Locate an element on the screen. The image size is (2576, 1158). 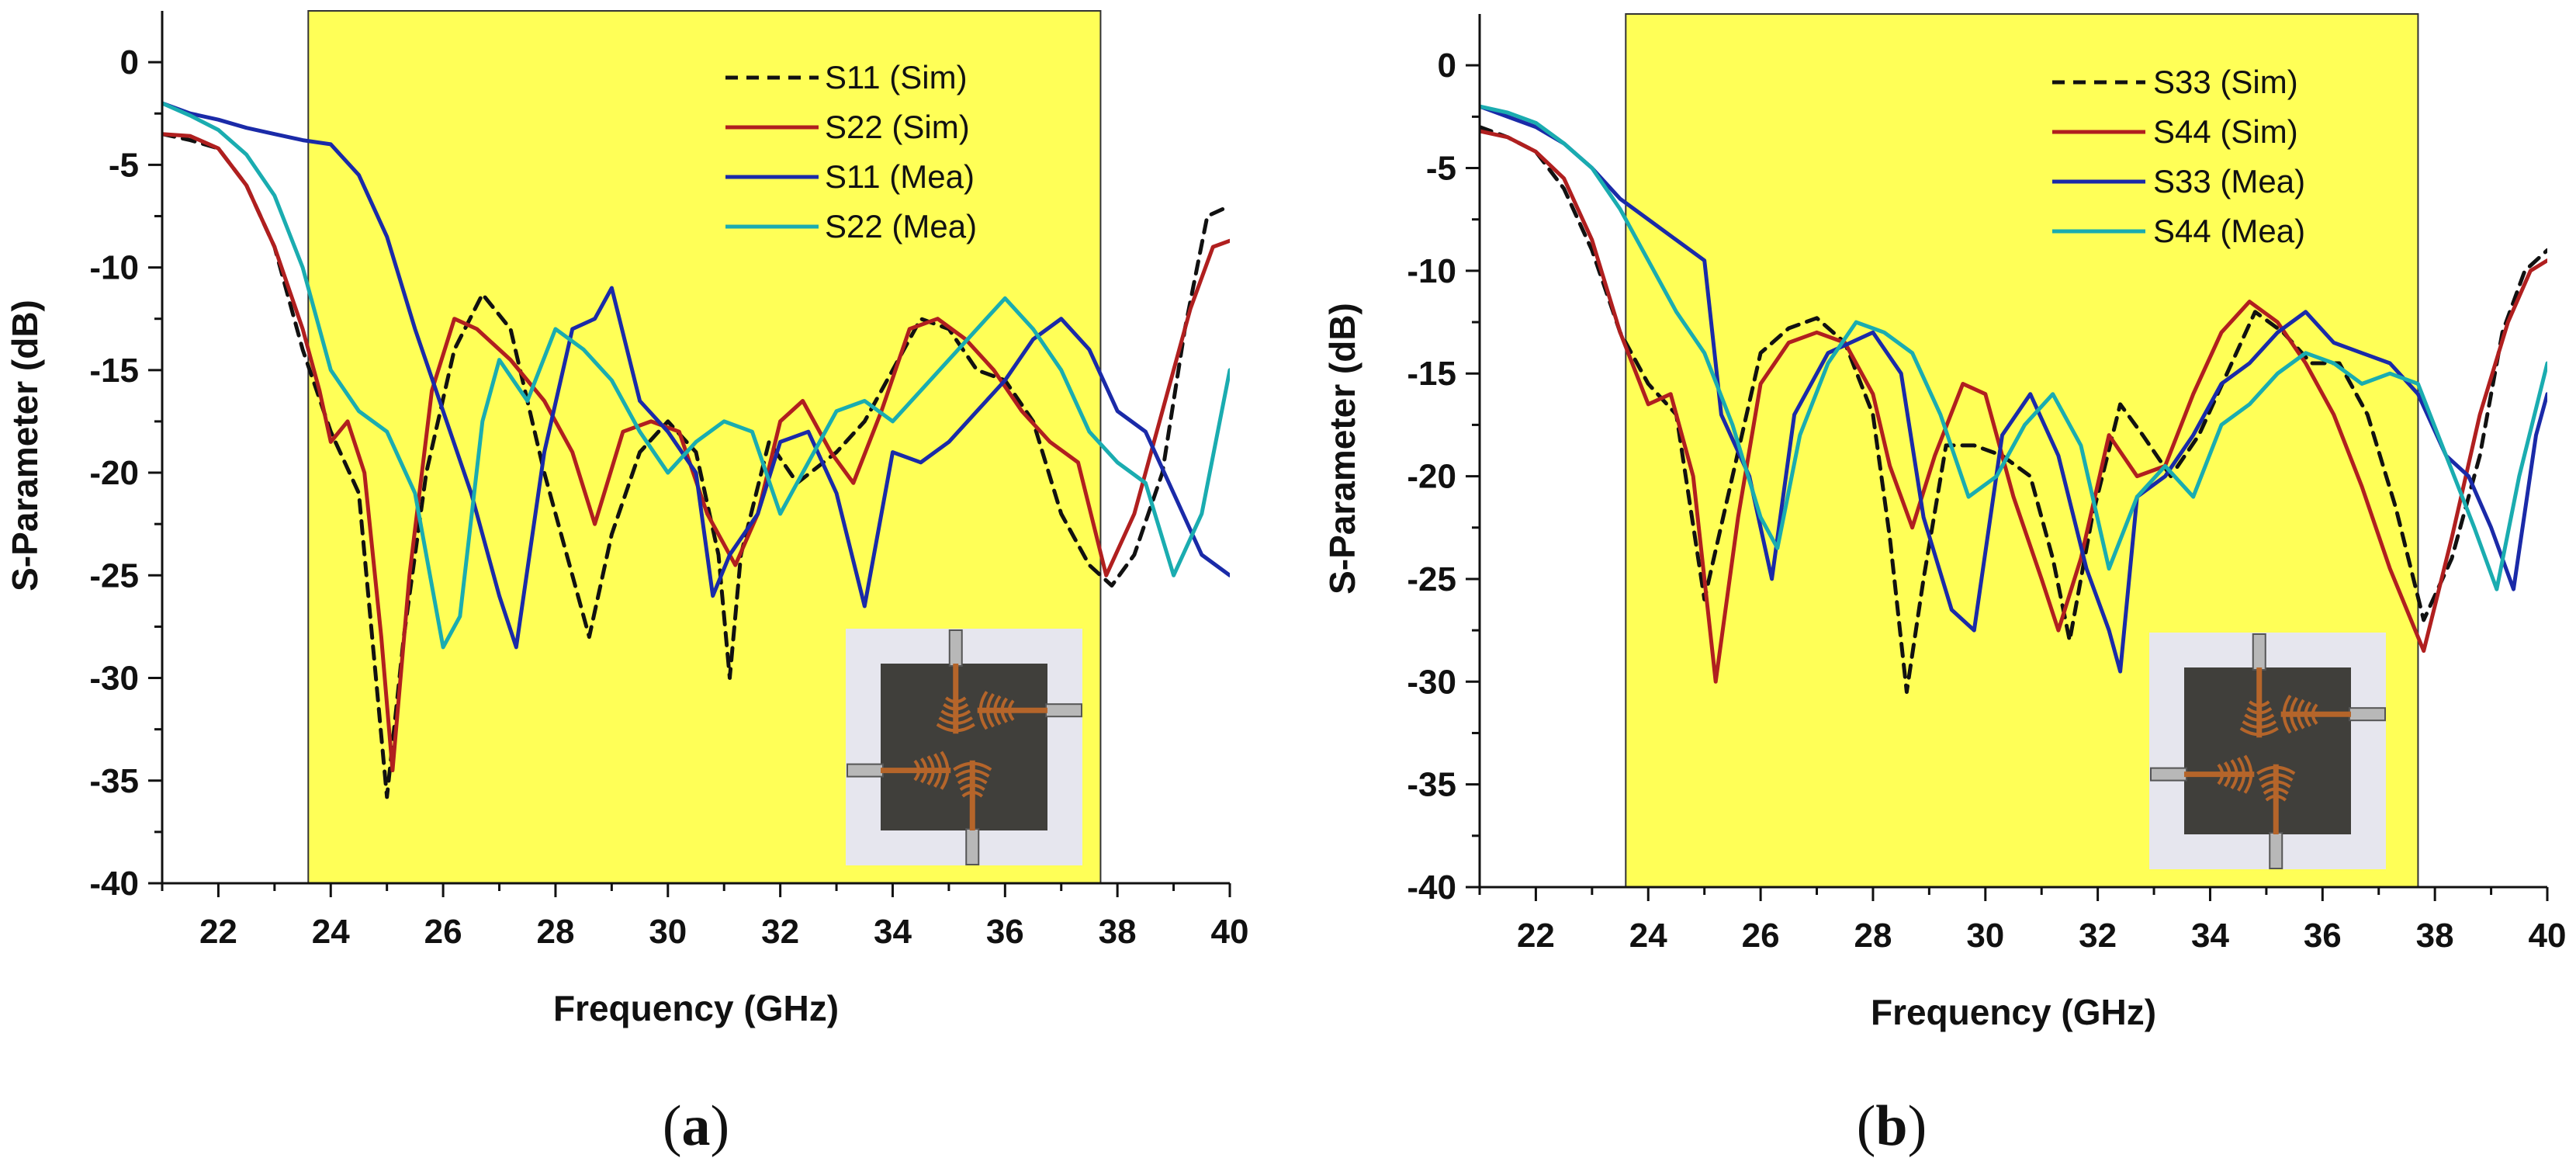
legend-label: S11 (Sim) is located at coordinates (896, 77).